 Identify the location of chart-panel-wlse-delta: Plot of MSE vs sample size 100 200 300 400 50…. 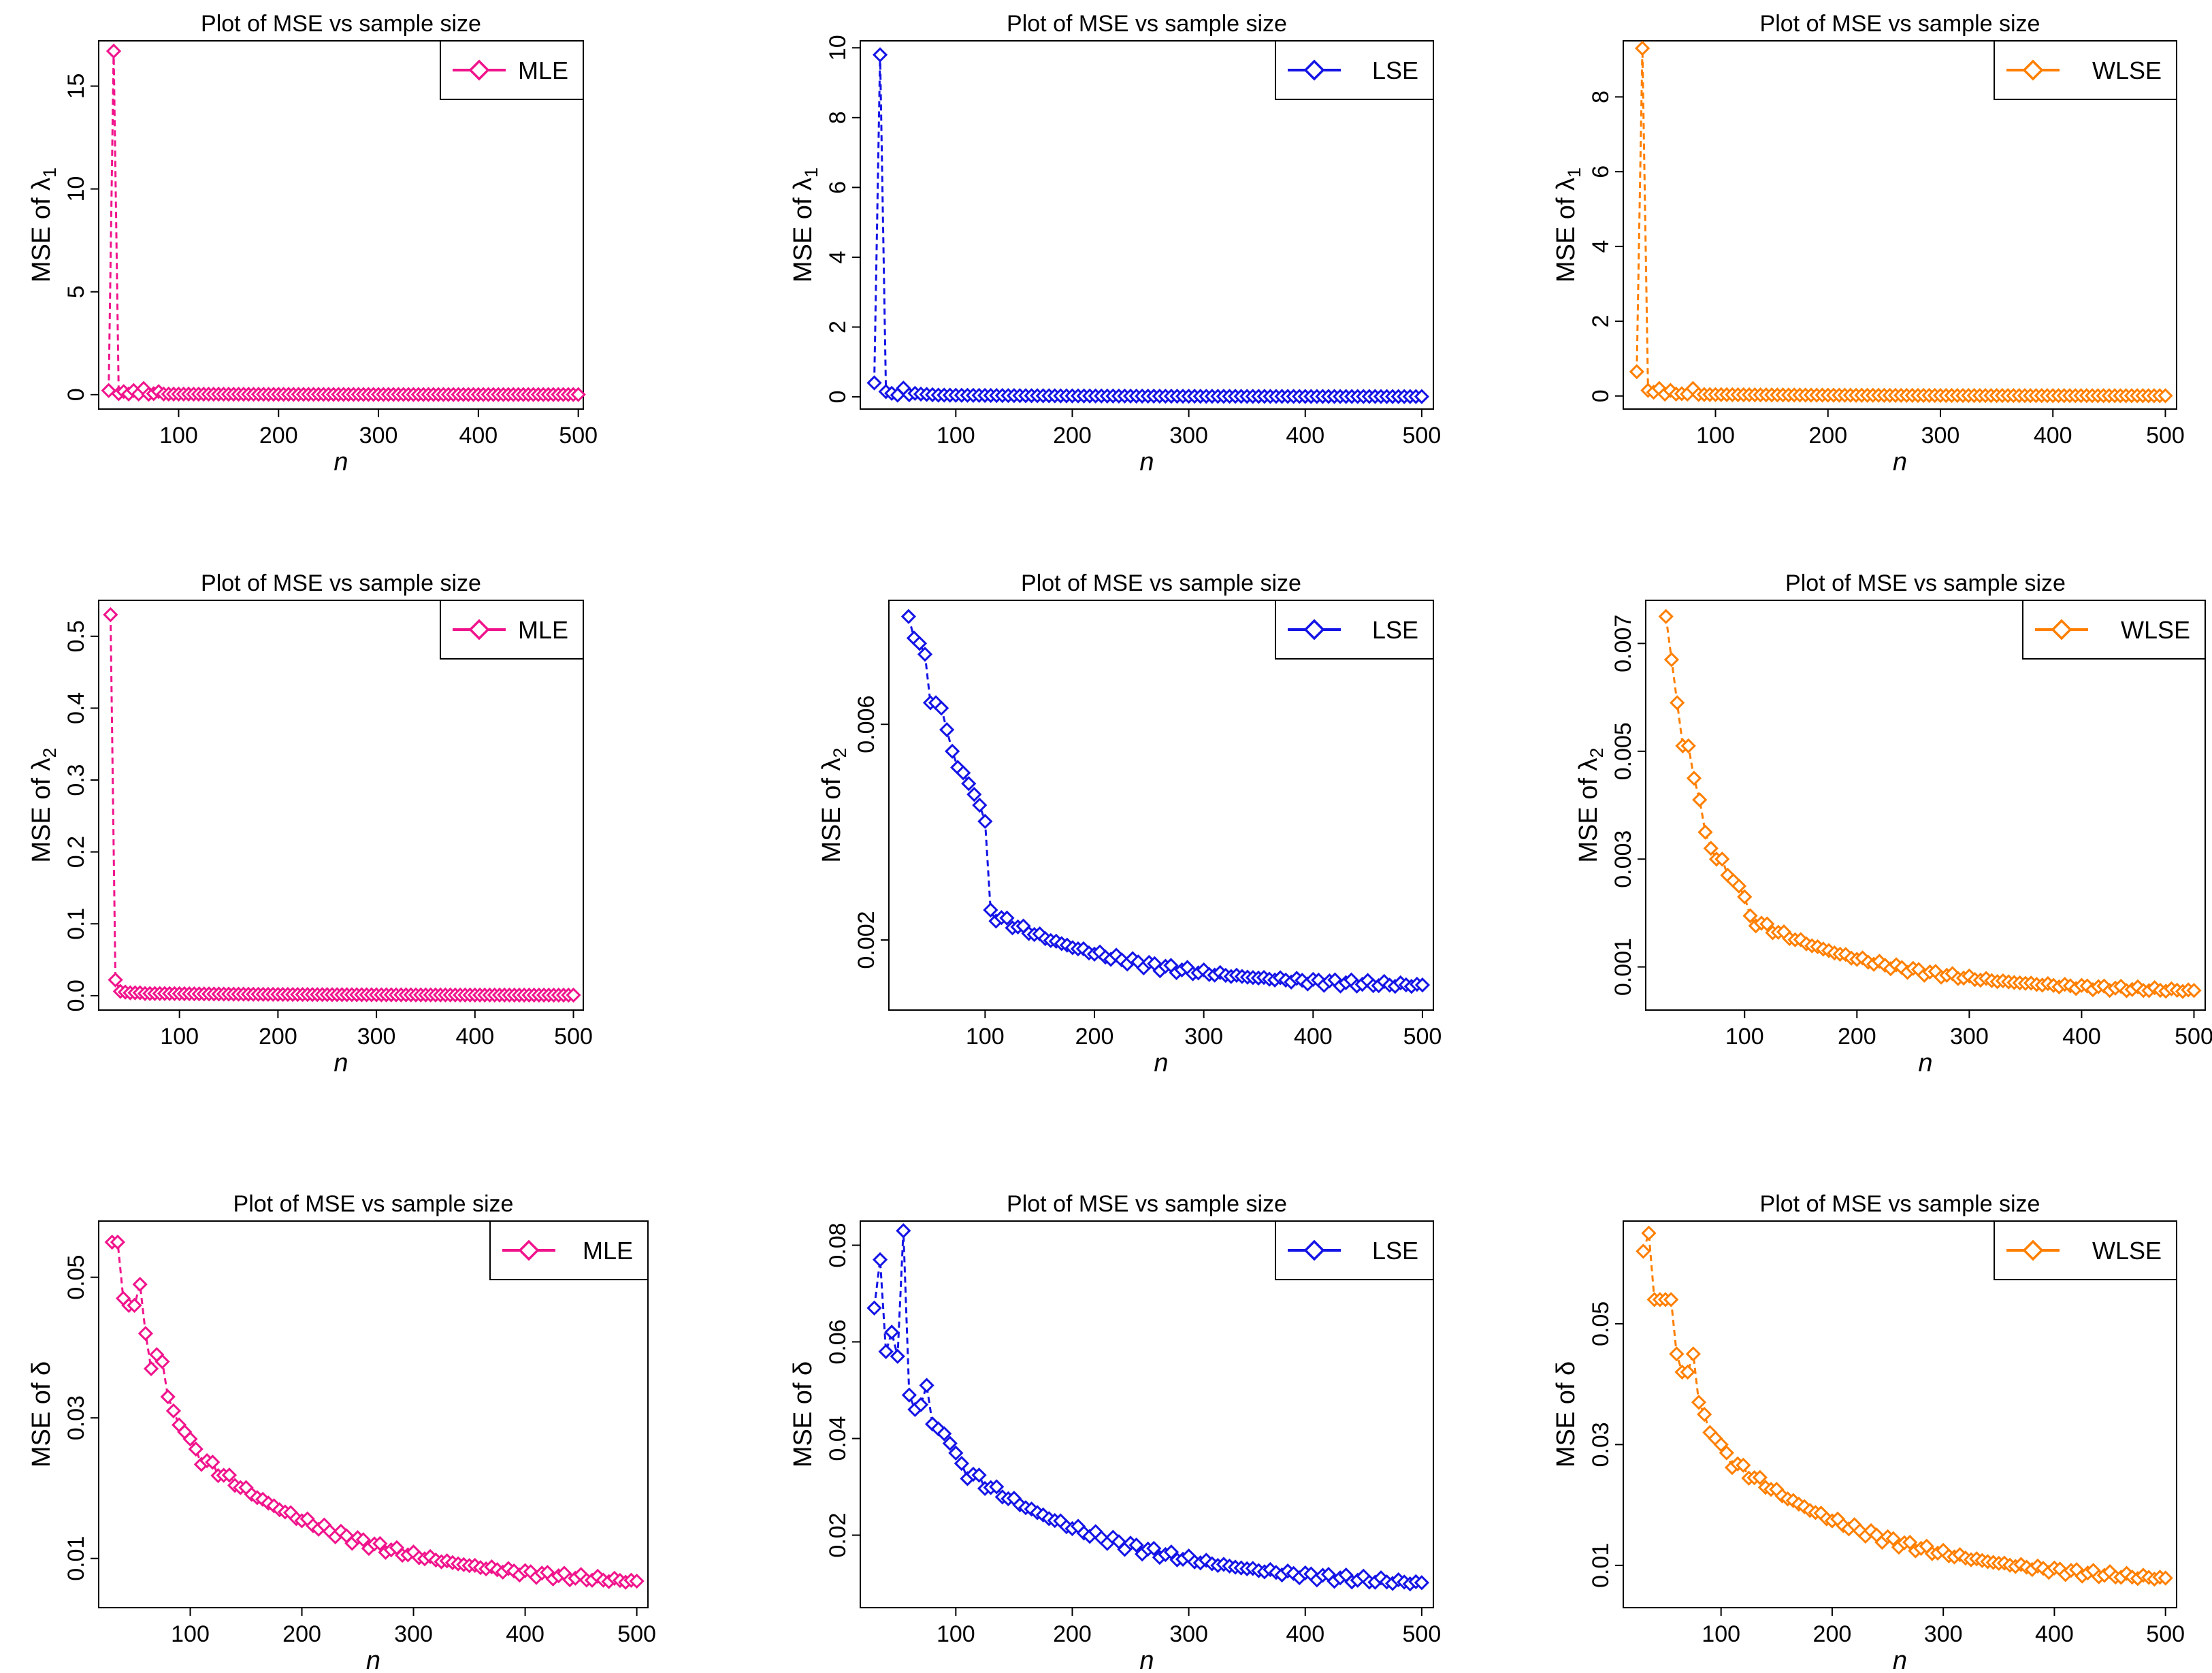
(1842, 1394).